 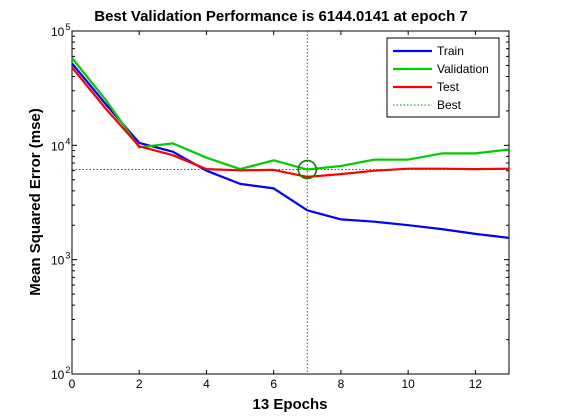 I want to click on y-tick-exponent: 5, so click(x=67, y=27).